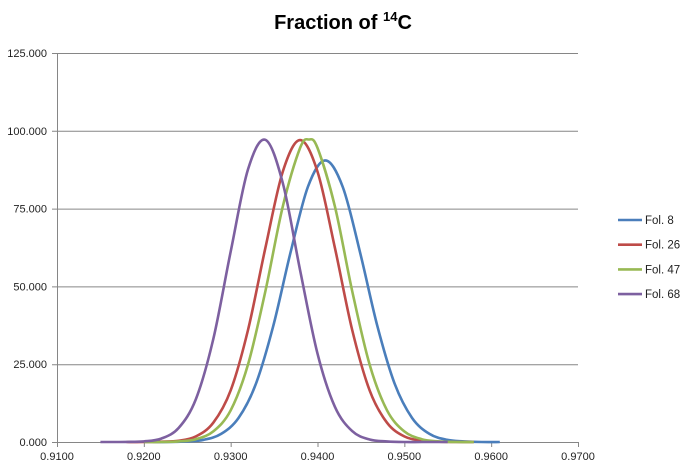 The width and height of the screenshot is (694, 474). Describe the element at coordinates (662, 295) in the screenshot. I see `legend-label: Fol. 68` at that location.